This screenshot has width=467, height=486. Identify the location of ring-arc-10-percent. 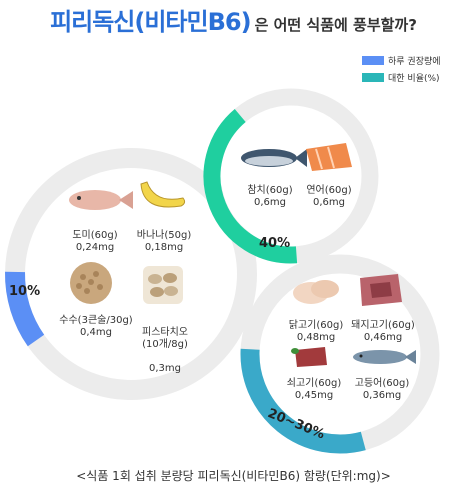
(25, 309).